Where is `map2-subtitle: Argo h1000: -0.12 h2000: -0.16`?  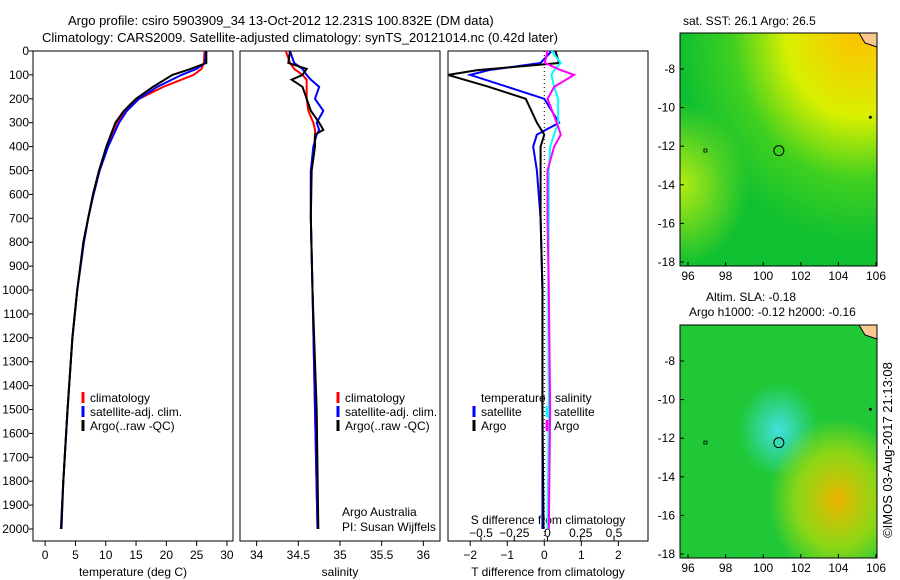 map2-subtitle: Argo h1000: -0.12 h2000: -0.16 is located at coordinates (772, 312).